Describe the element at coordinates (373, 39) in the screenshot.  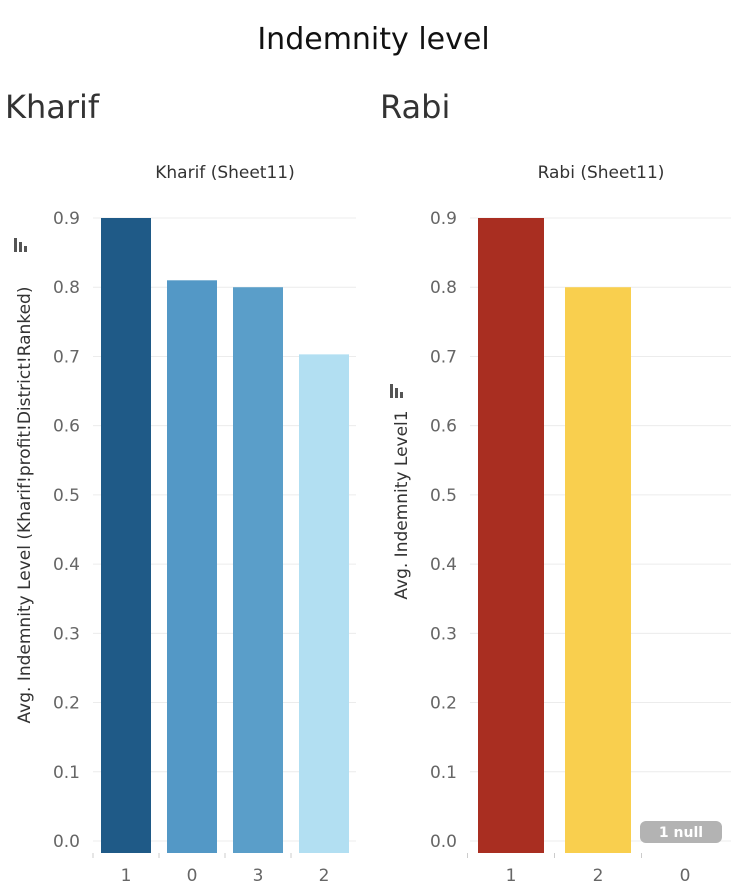
I see `dashboard-title: Indemnity level` at that location.